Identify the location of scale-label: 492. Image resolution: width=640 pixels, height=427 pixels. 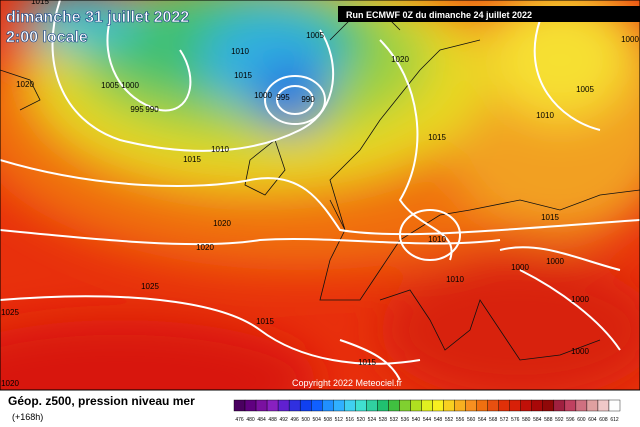
(283, 420).